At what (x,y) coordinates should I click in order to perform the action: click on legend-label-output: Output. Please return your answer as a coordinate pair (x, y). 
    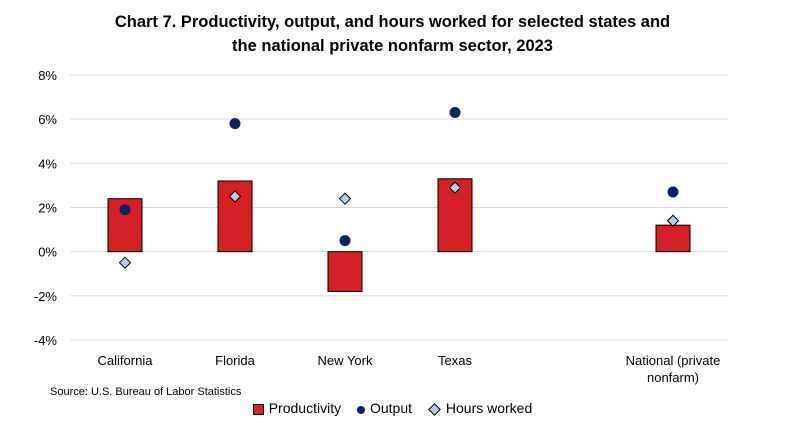
    Looking at the image, I should click on (390, 408).